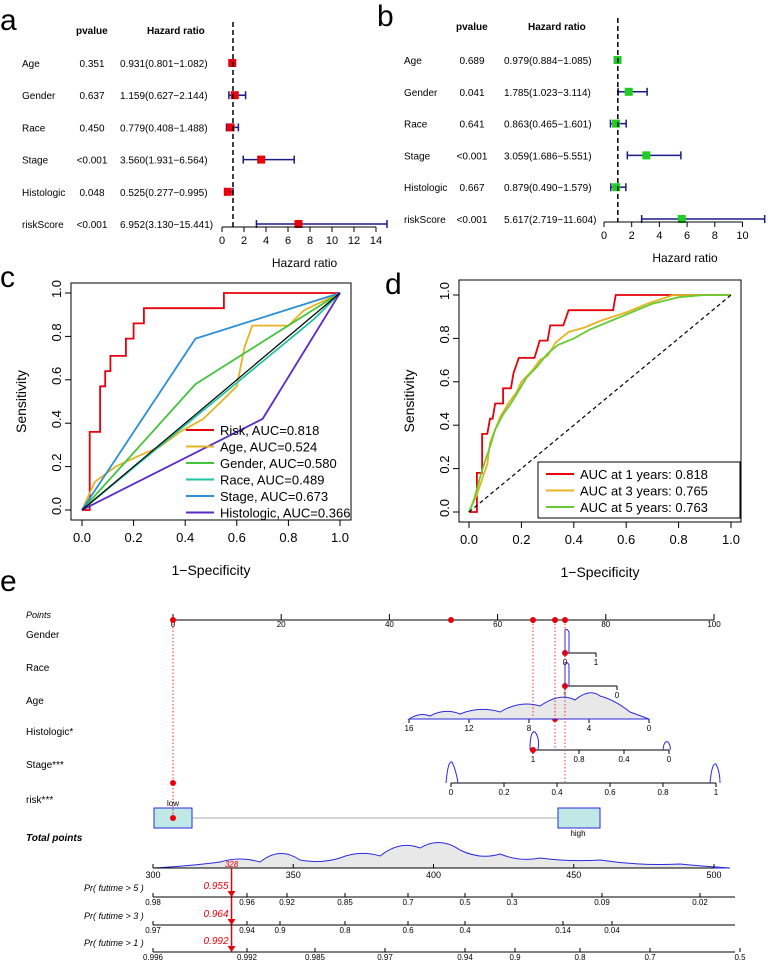 Image resolution: width=768 pixels, height=960 pixels. I want to click on nomogram-variable-label: Race, so click(38, 668).